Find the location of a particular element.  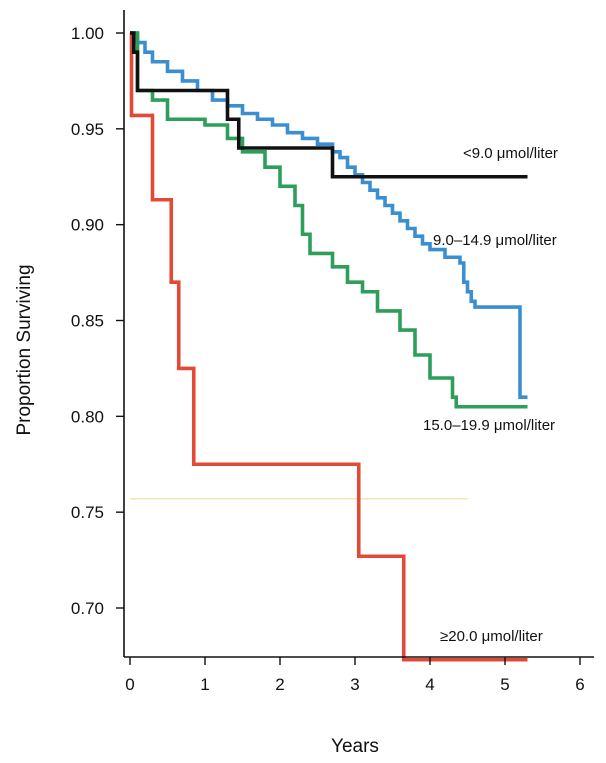

y-tick-label: 0.90 is located at coordinates (87, 225).